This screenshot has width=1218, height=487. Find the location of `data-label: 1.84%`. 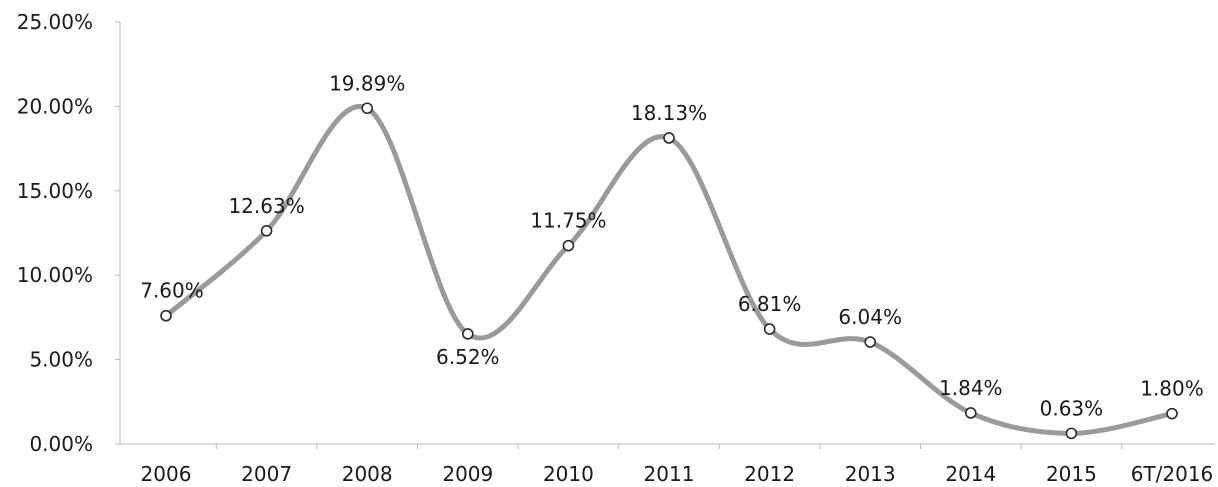

data-label: 1.84% is located at coordinates (971, 388).